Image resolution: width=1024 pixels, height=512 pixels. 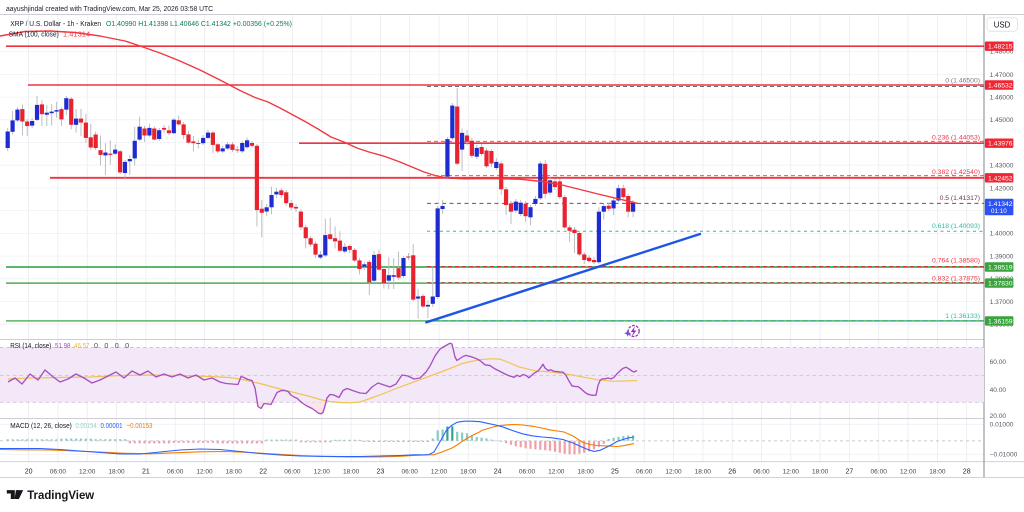 I want to click on svg-text: 0.00154, so click(x=86, y=425).